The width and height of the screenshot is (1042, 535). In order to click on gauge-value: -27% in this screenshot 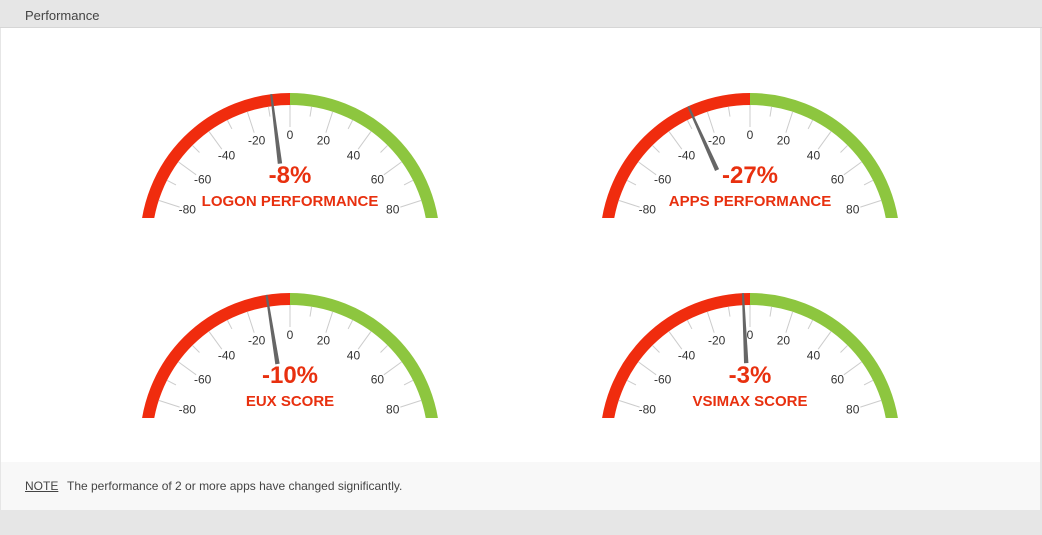, I will do `click(750, 175)`.